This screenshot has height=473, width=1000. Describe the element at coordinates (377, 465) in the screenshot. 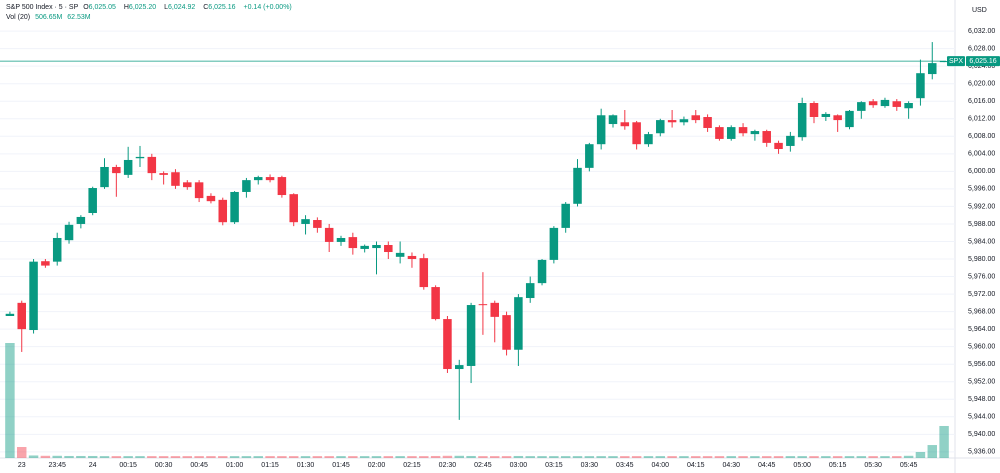

I see `x-tick-label: 02:00` at that location.